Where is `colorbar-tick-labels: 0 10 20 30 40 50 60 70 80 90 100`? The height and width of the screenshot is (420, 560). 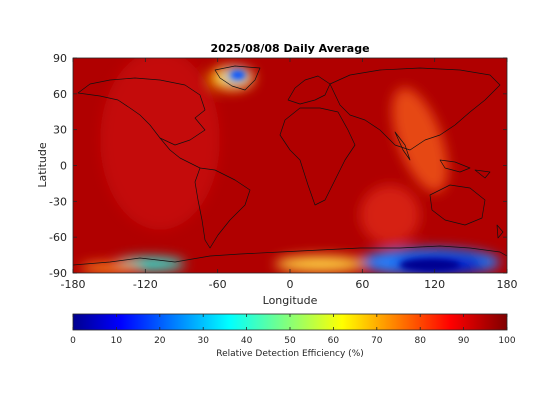
colorbar-tick-labels: 0 10 20 30 40 50 60 70 80 90 100 is located at coordinates (293, 341).